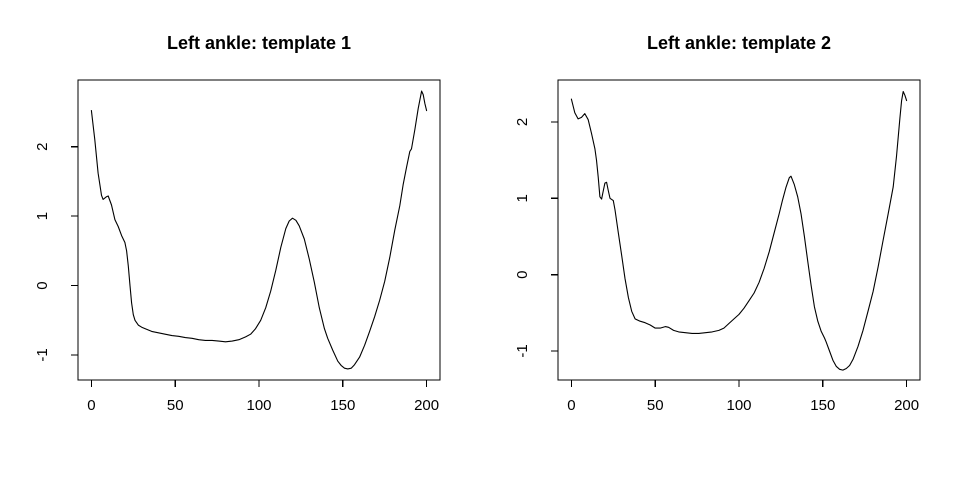 The height and width of the screenshot is (480, 960). I want to click on chart-title: Left ankle: template 1, so click(259, 43).